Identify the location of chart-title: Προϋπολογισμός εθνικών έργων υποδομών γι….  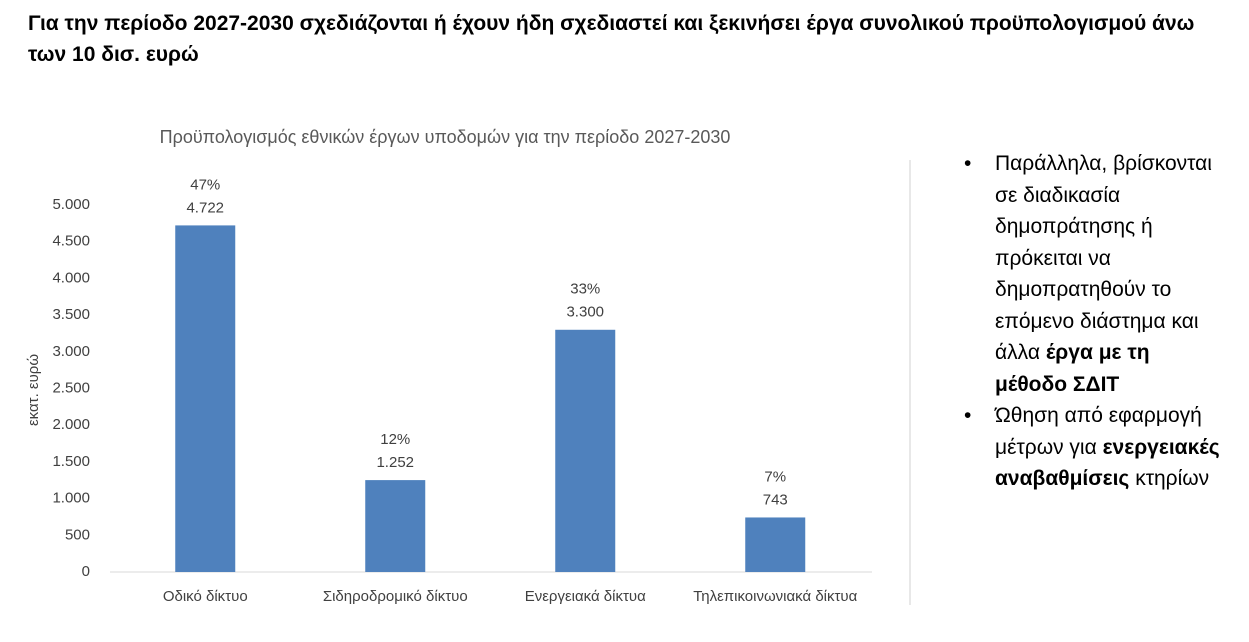
(445, 137).